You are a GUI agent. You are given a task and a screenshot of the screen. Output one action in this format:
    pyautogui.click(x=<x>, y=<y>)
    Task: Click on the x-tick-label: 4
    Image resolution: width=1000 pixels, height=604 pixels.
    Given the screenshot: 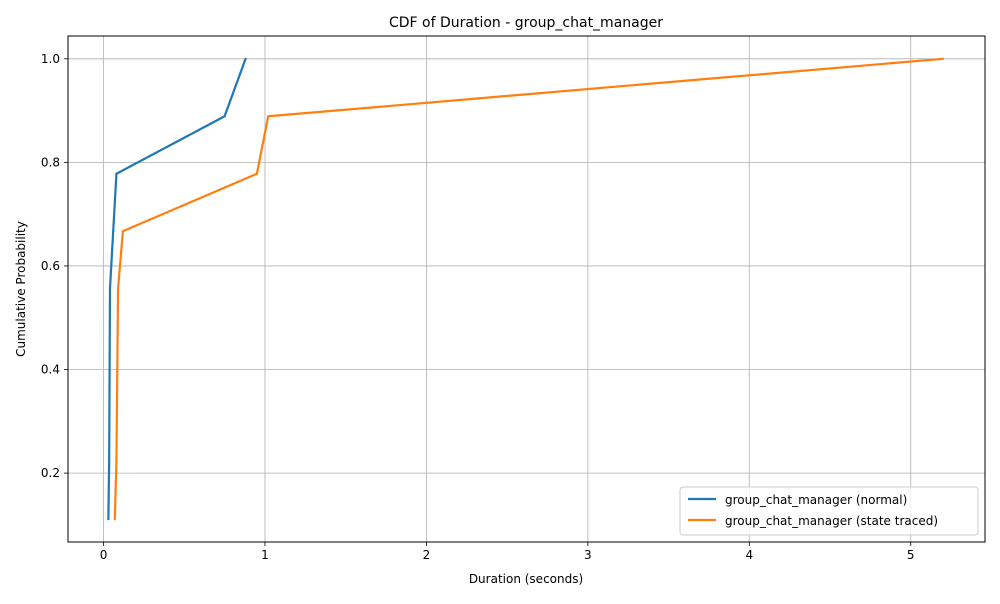 What is the action you would take?
    pyautogui.click(x=749, y=555)
    